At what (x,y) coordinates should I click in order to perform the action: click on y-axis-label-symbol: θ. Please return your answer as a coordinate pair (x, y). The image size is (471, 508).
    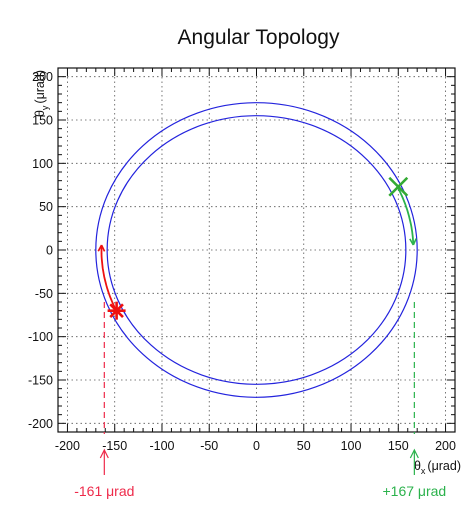
    Looking at the image, I should click on (40, 113).